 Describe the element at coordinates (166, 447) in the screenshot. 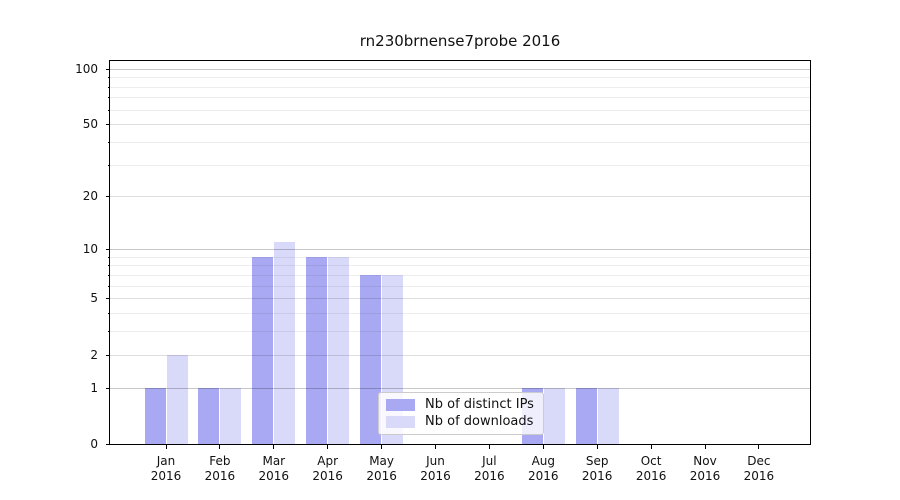

I see `x-tick-jan-2016` at that location.